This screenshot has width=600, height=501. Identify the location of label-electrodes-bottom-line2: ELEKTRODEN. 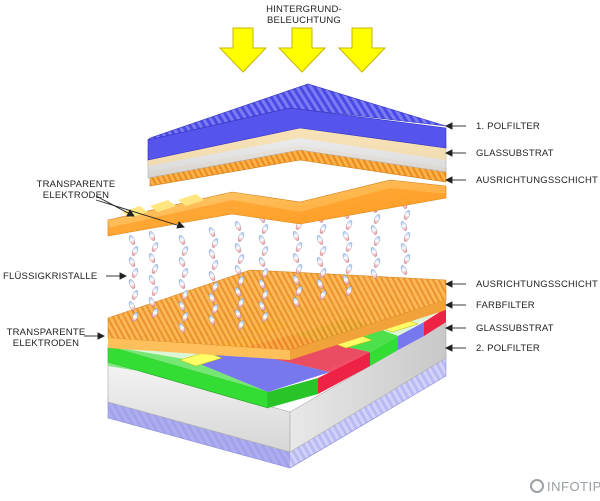
(46, 343).